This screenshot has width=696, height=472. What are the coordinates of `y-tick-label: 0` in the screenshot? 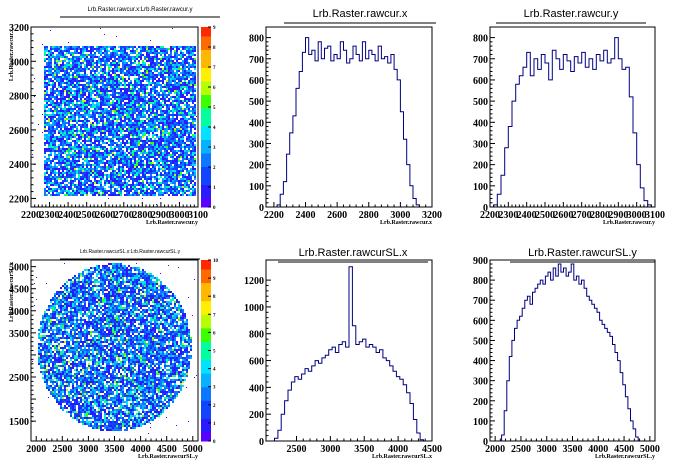 It's located at (261, 208).